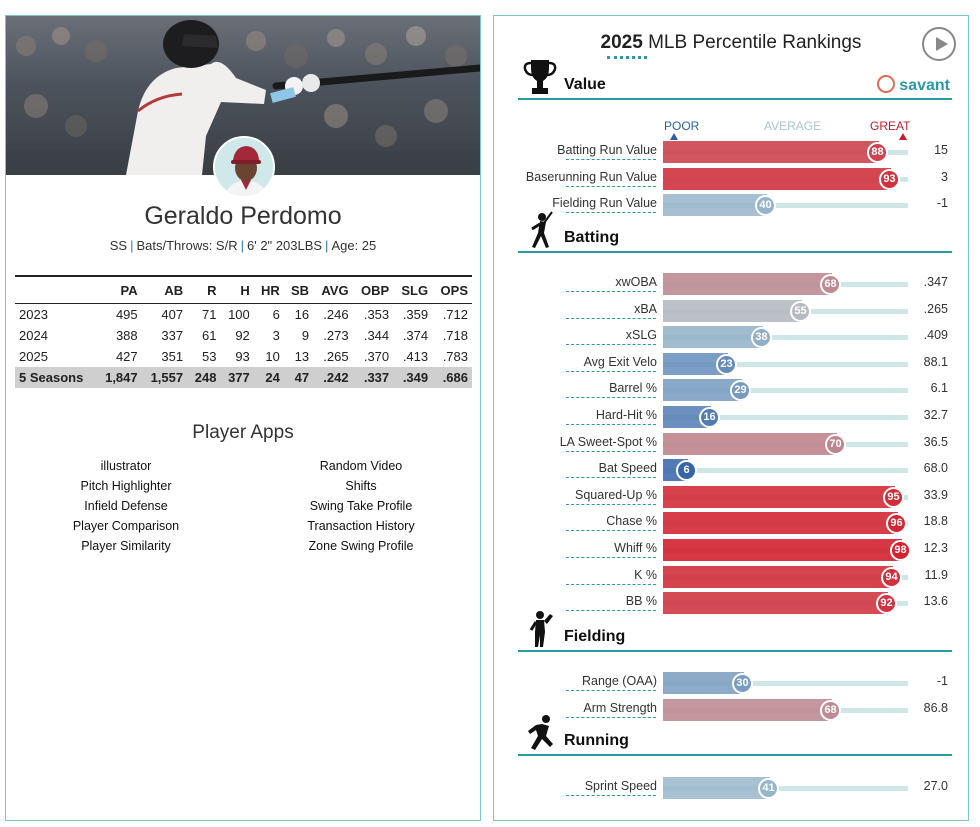  Describe the element at coordinates (935, 601) in the screenshot. I see `metric-value: 13.6` at that location.